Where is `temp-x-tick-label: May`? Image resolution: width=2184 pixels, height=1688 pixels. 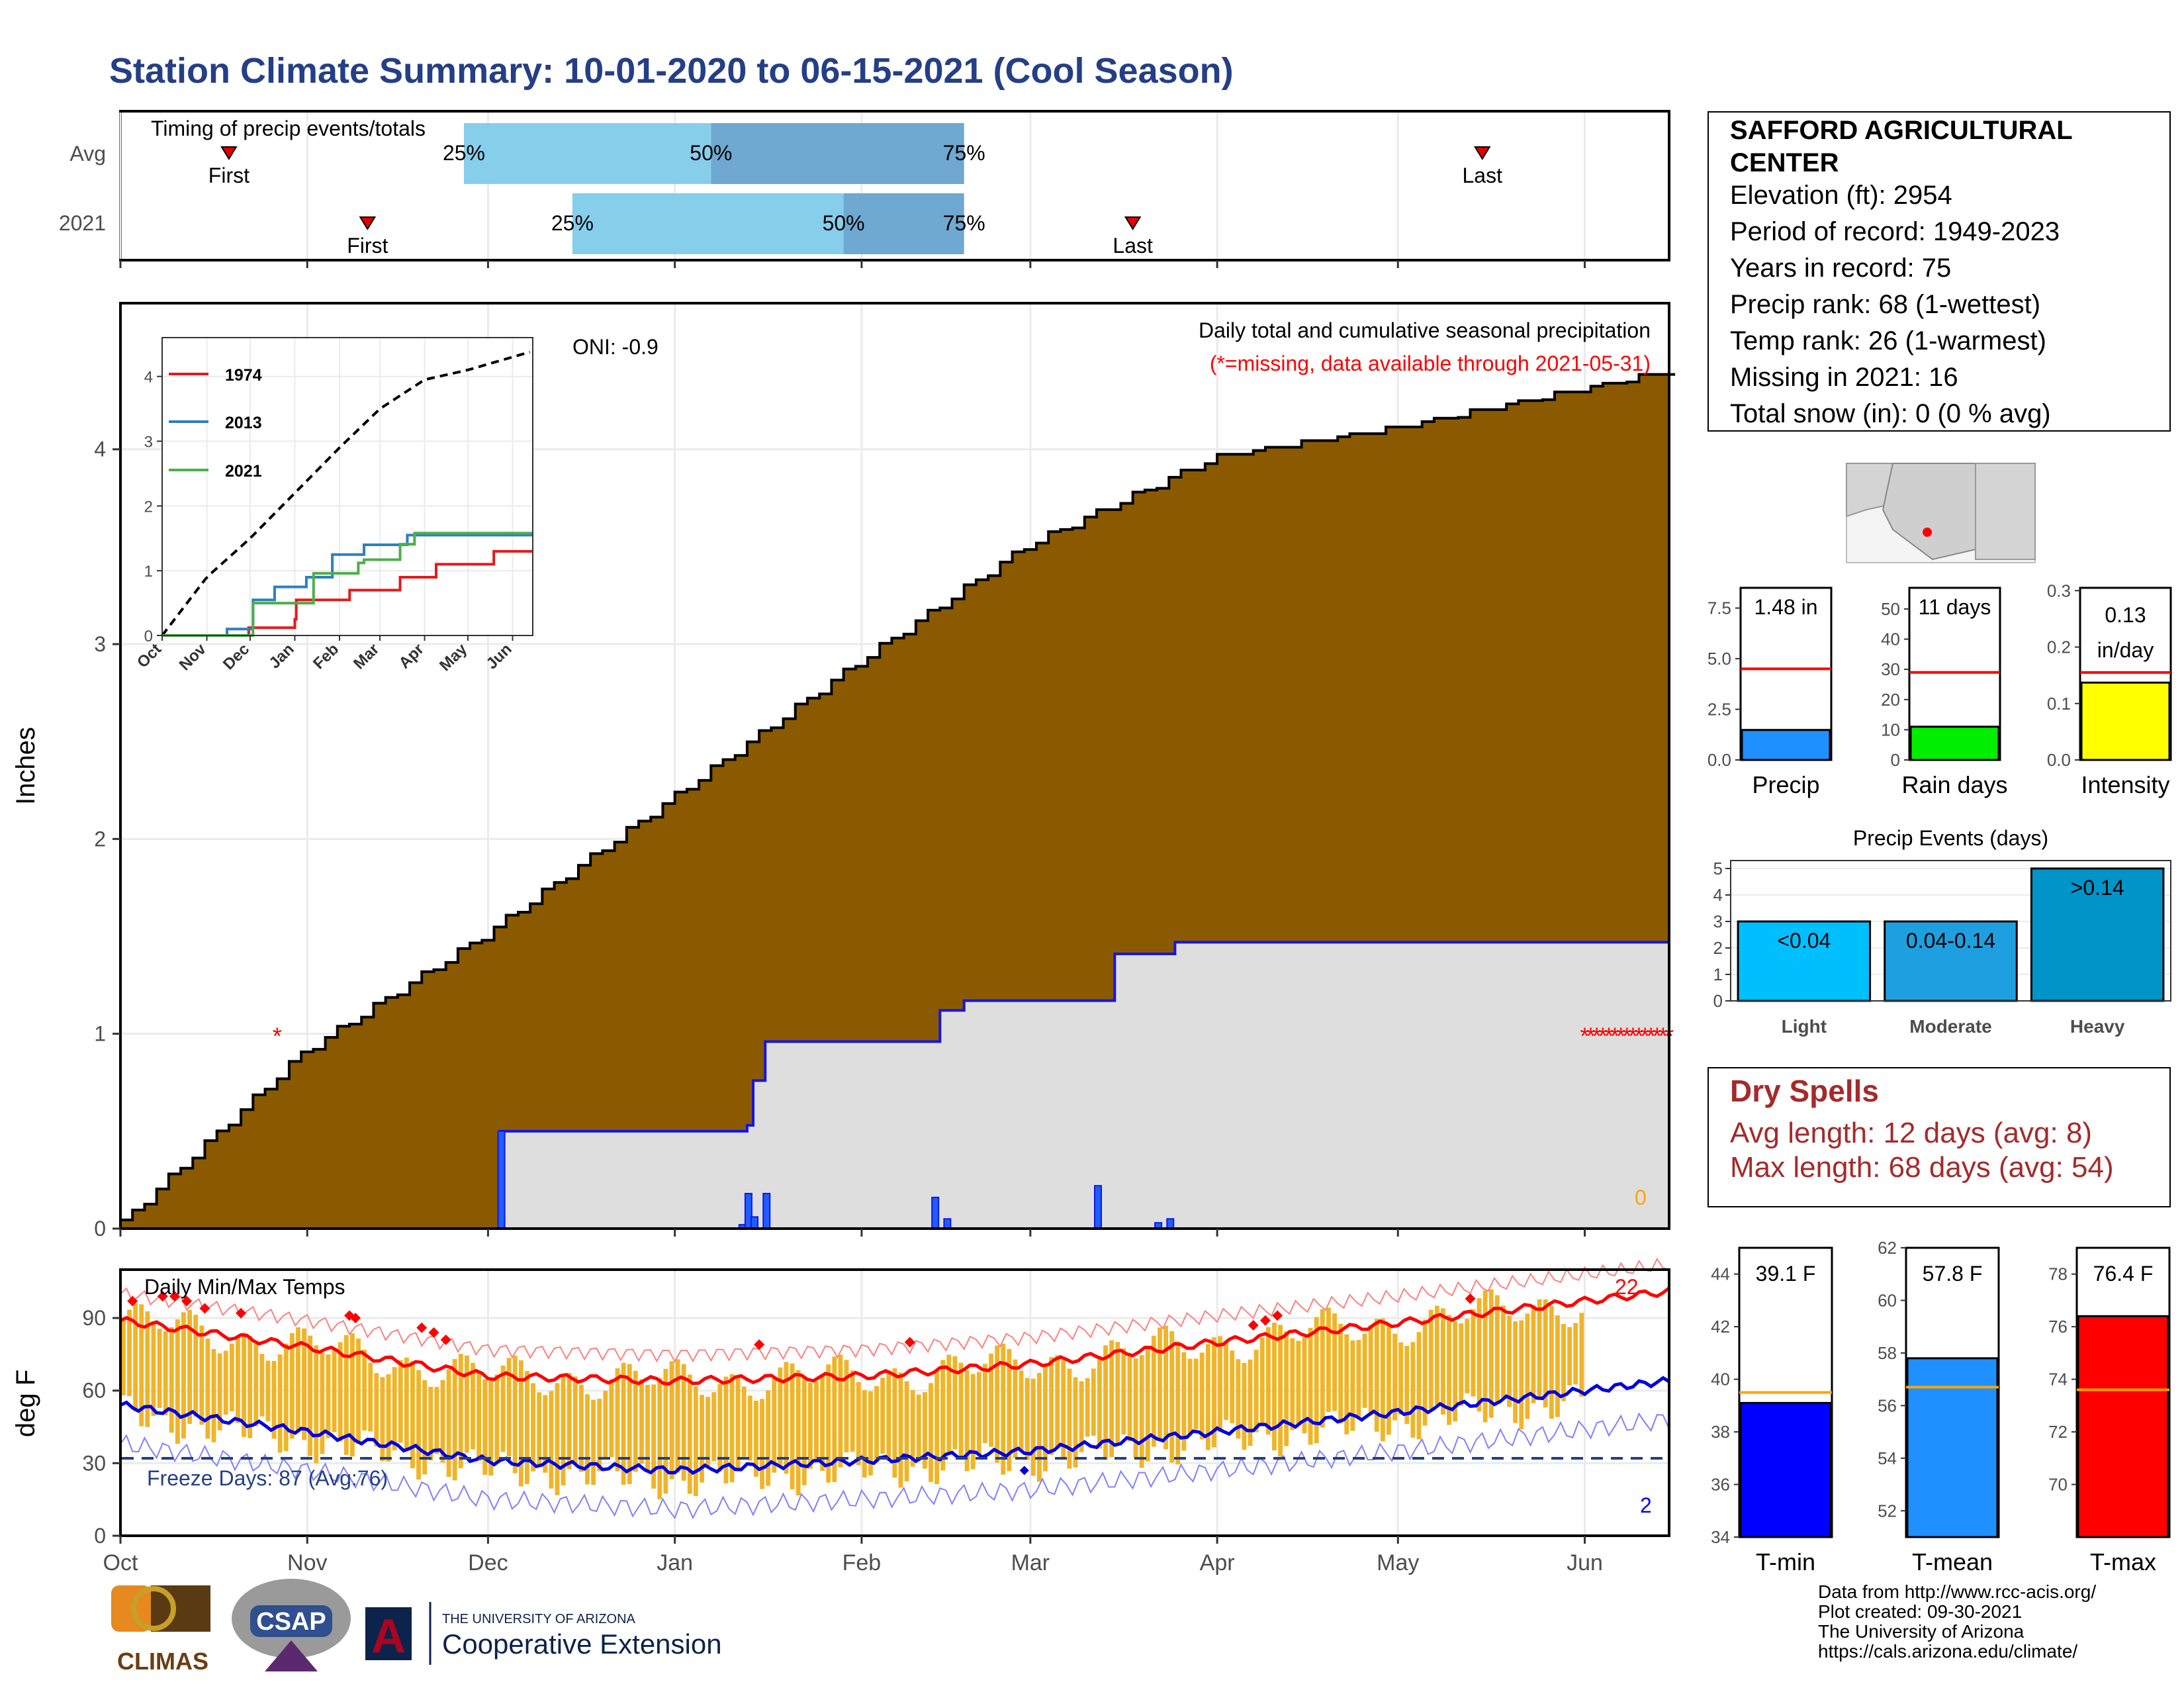 temp-x-tick-label: May is located at coordinates (1398, 1562).